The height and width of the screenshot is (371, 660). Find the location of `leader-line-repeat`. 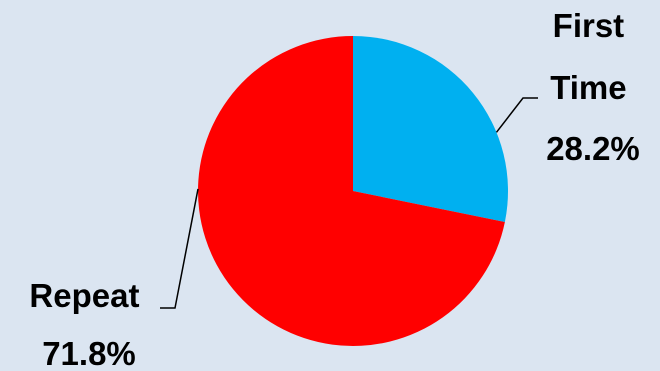

leader-line-repeat is located at coordinates (179, 248).